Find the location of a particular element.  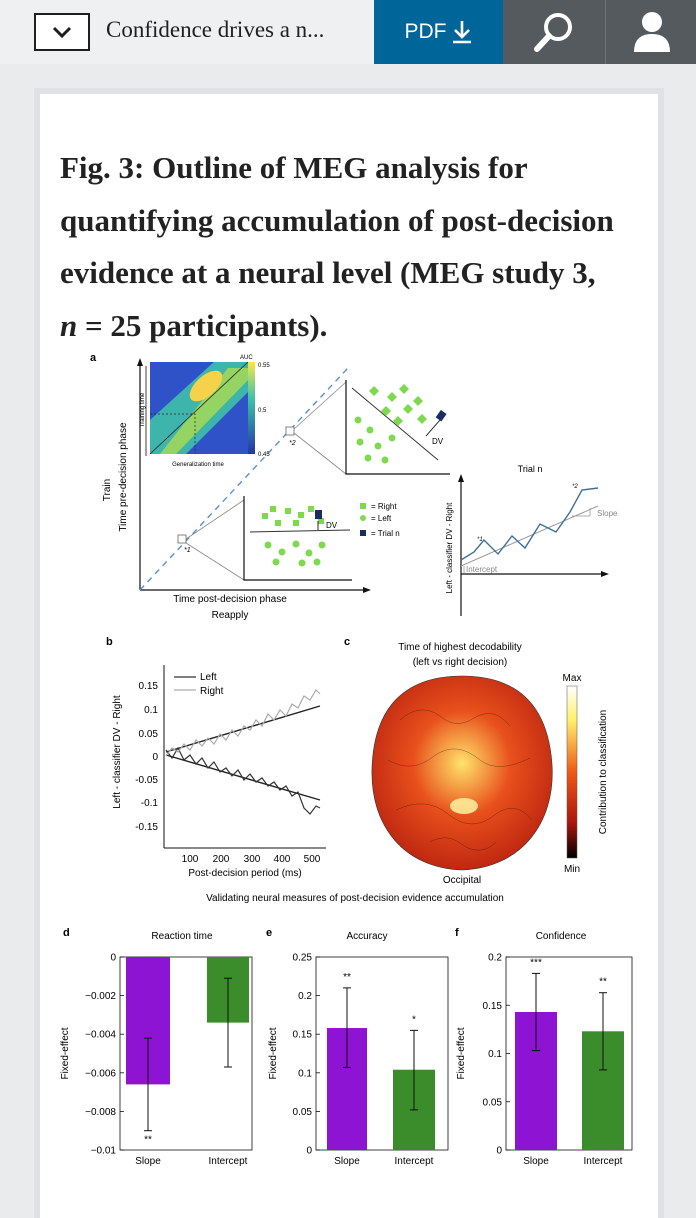

b-xtick-1: 100 is located at coordinates (190, 859).